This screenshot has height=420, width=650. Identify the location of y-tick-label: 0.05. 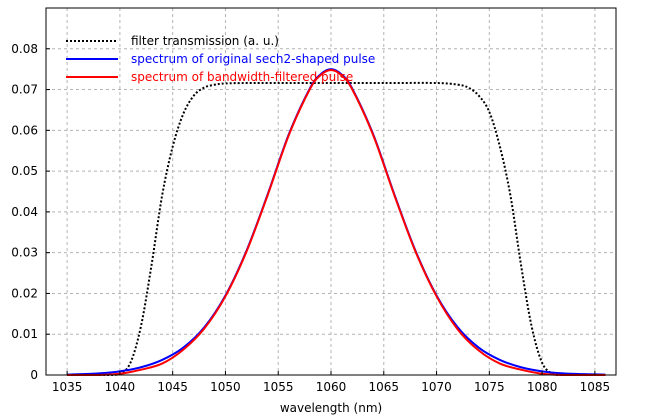
(24, 171).